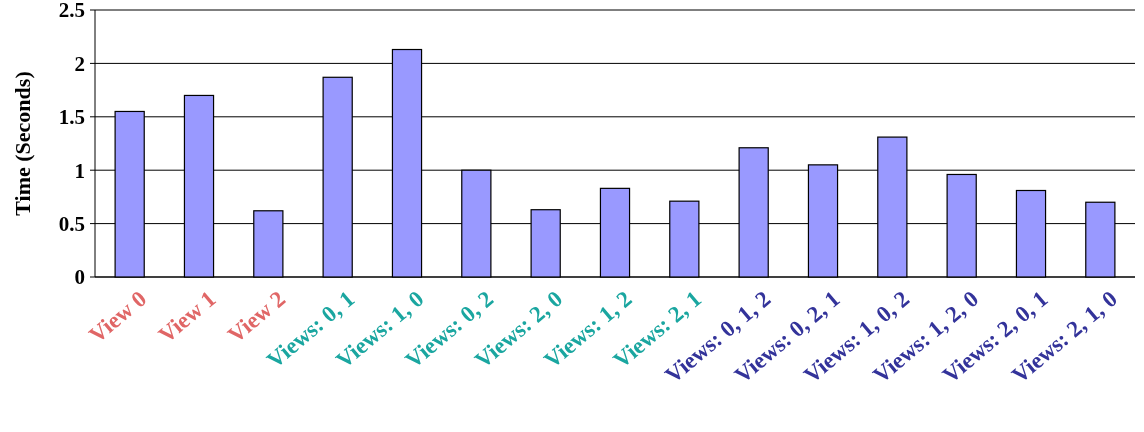 The height and width of the screenshot is (432, 1144). I want to click on y-tick-label: 2.5, so click(71, 11).